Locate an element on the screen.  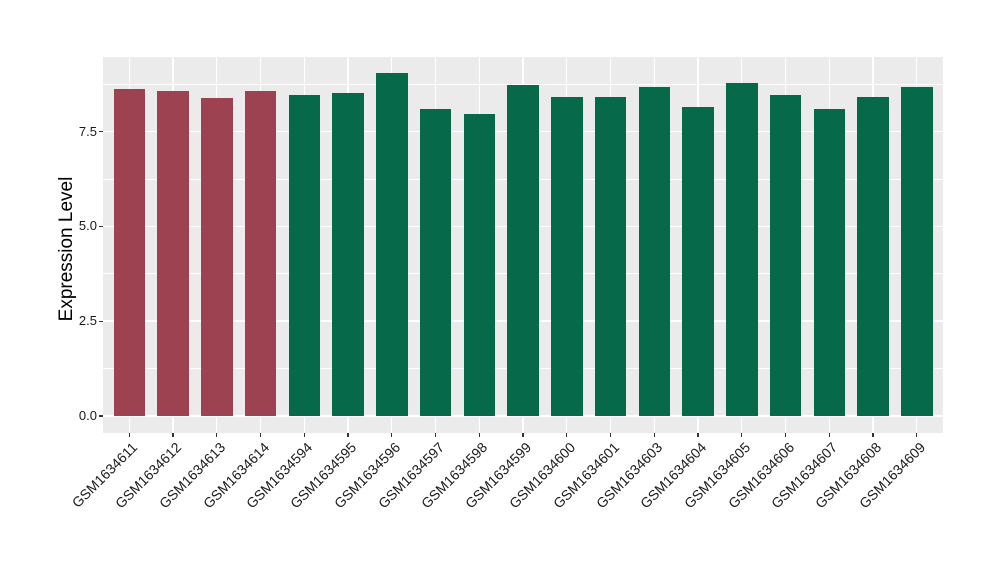
bar-GSM1634598 is located at coordinates (479, 264).